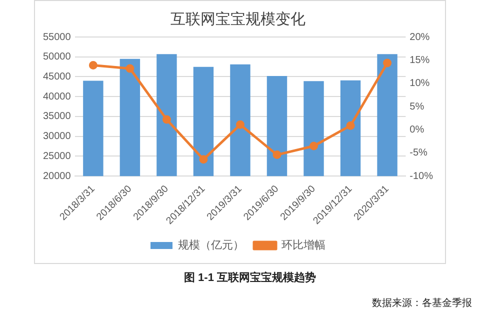 This screenshot has height=331, width=500. I want to click on source-note: 数据来源：各基金季报, so click(422, 303).